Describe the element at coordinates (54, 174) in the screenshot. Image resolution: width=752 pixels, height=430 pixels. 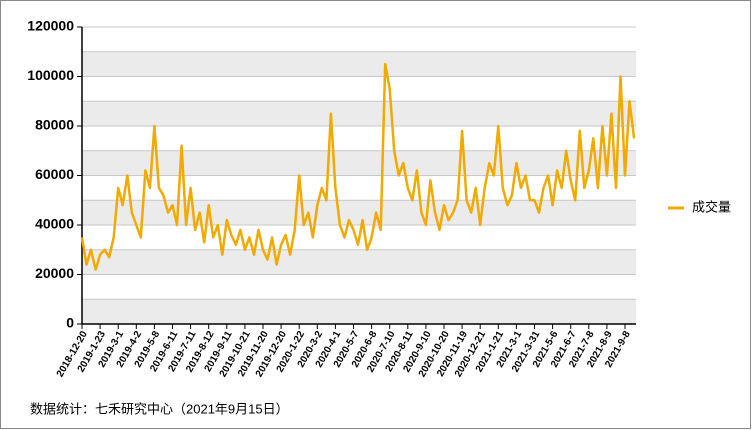
I see `y-tick-label: 60000` at that location.